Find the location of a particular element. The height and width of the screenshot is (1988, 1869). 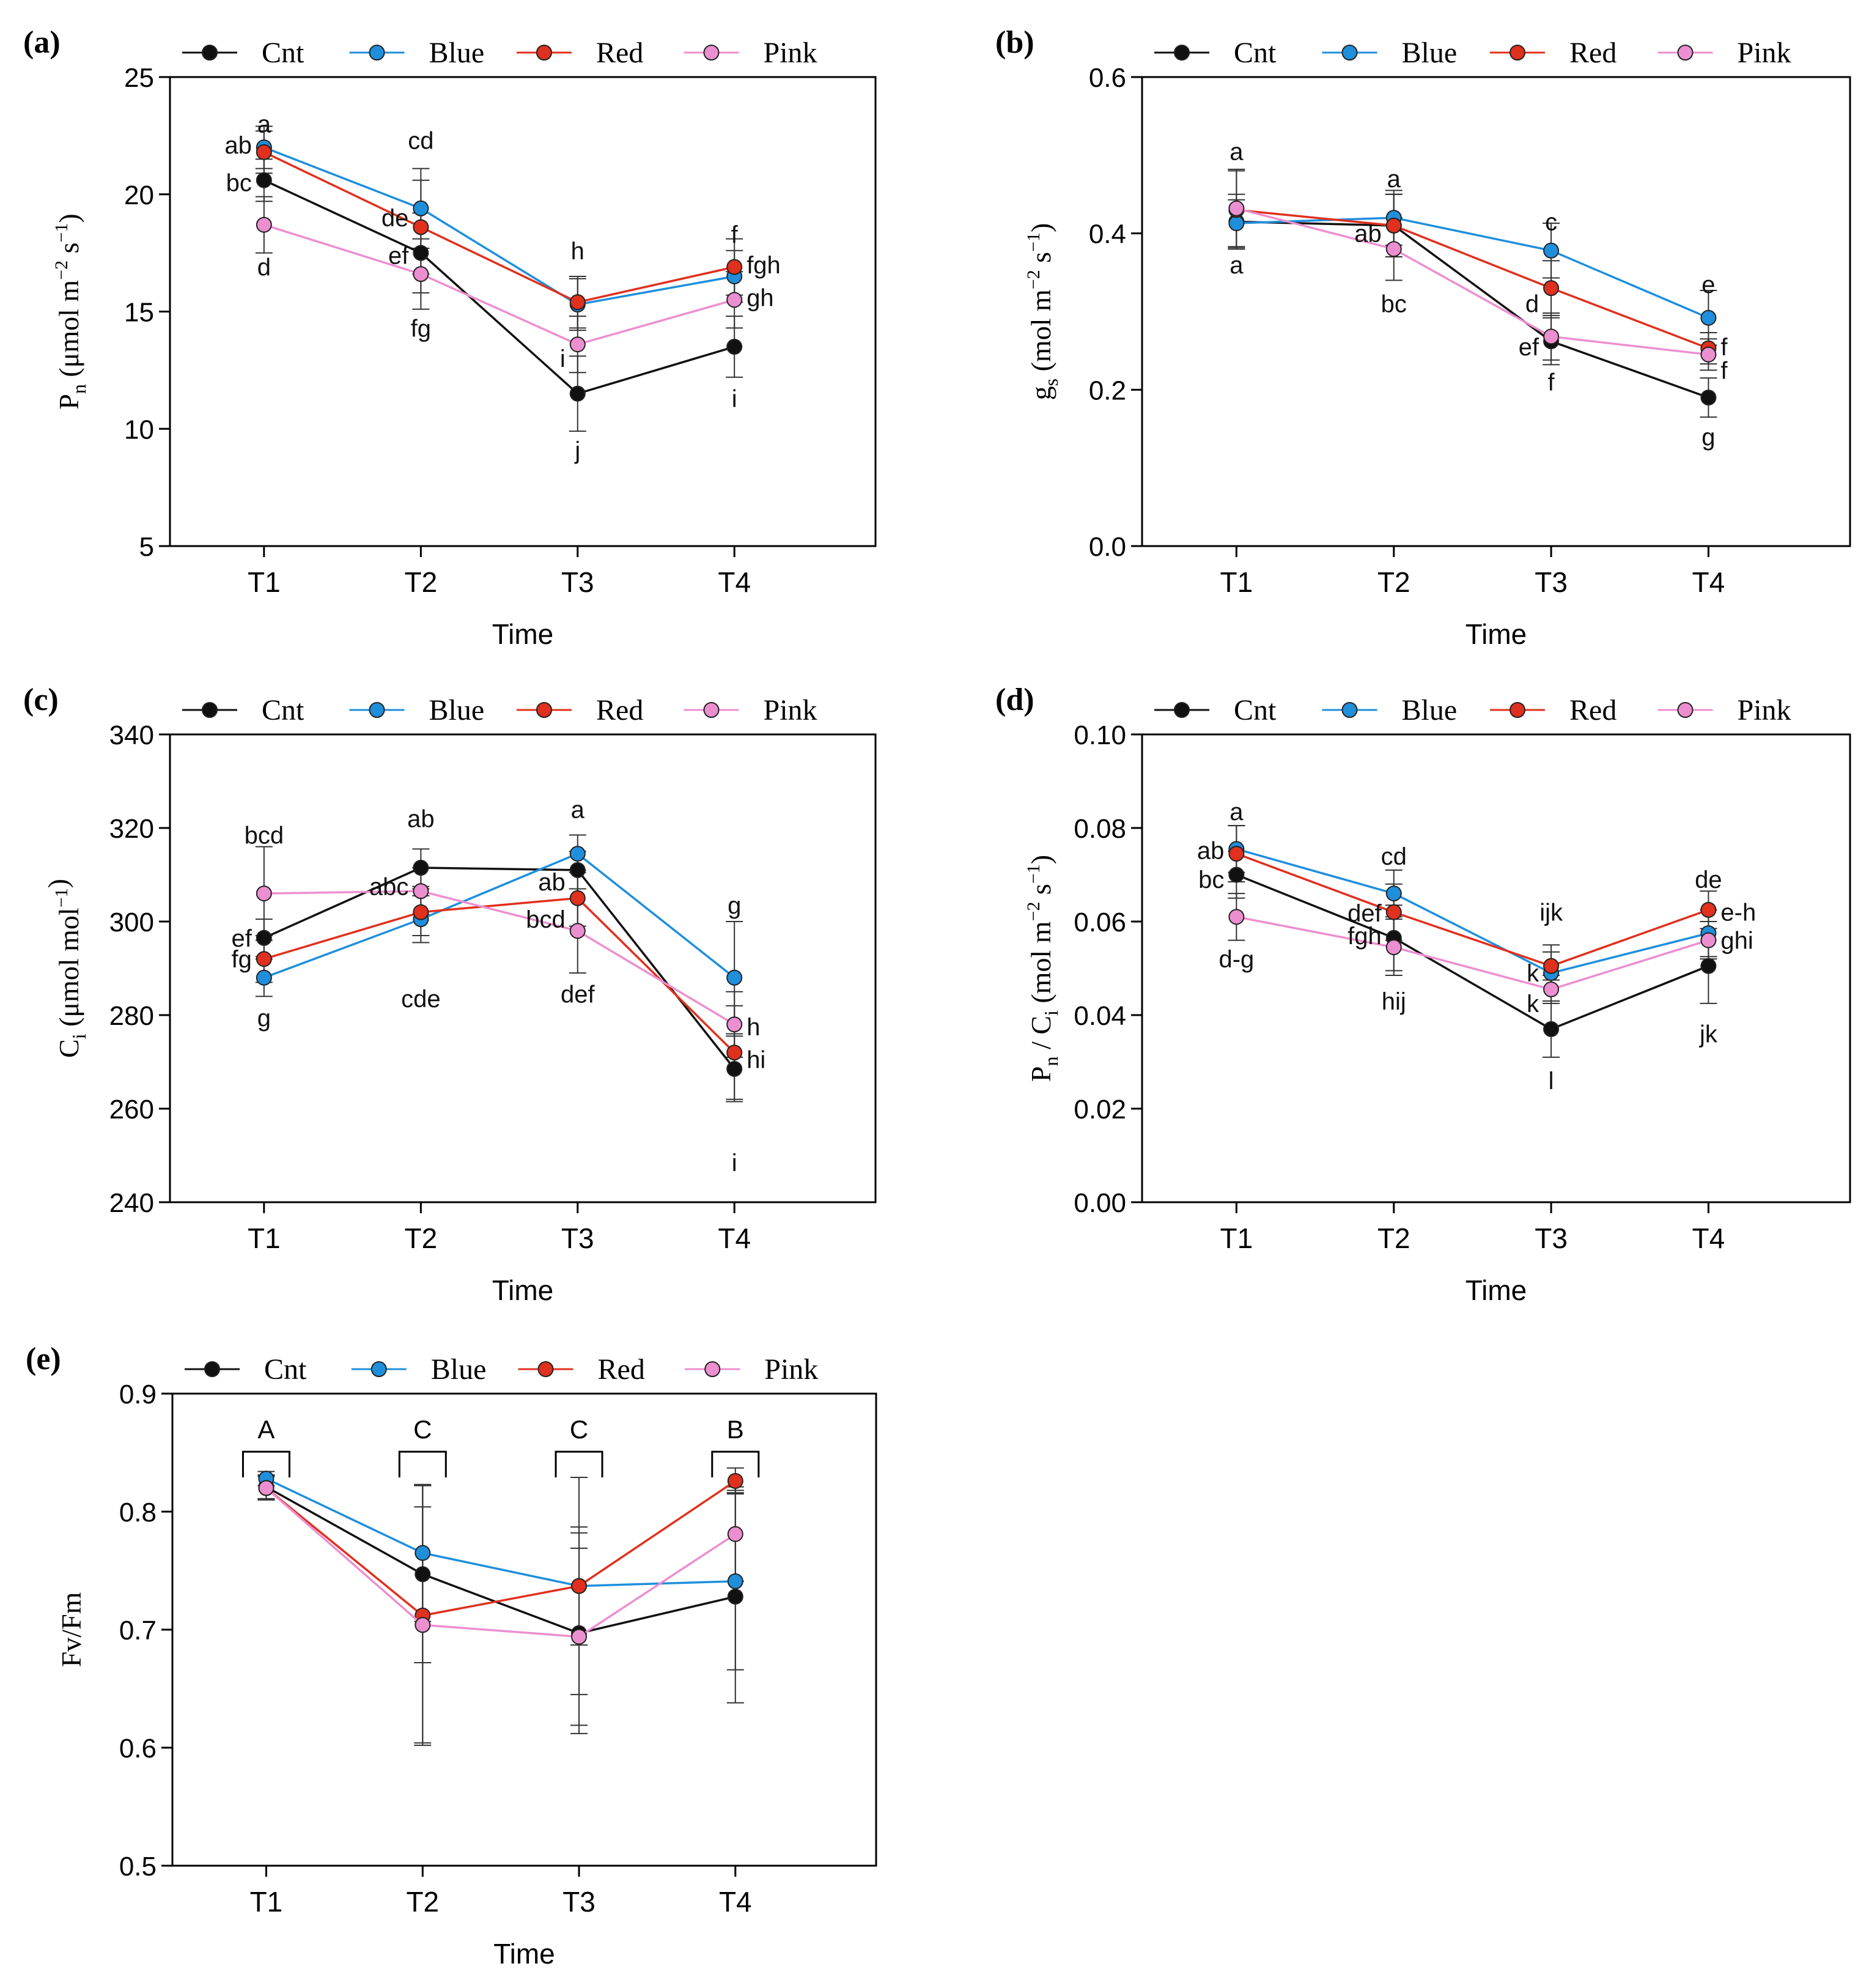

y-tick-label: 340 is located at coordinates (131, 735).